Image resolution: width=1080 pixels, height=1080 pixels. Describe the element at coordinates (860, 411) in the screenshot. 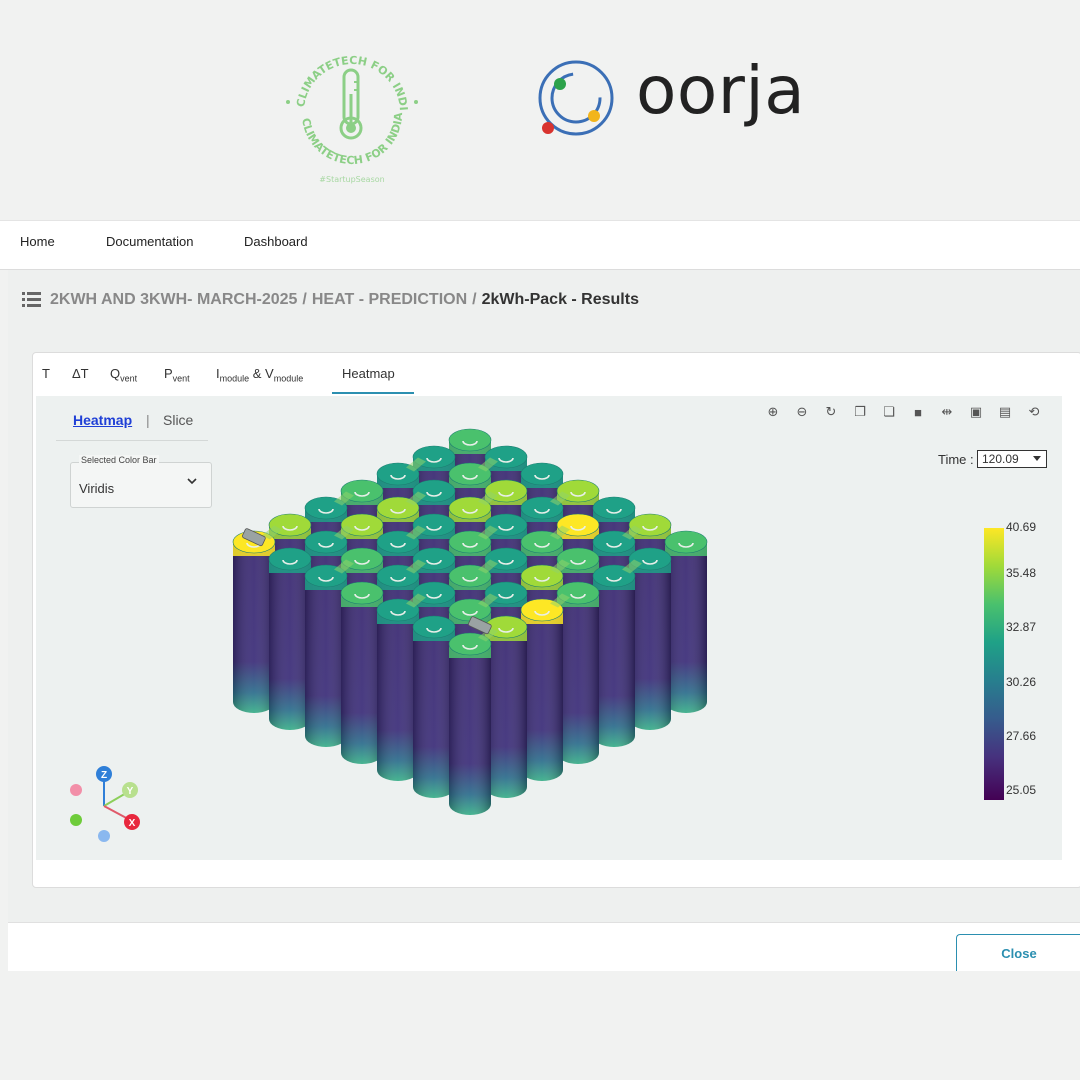

I see `view-front-icon: ❐` at that location.